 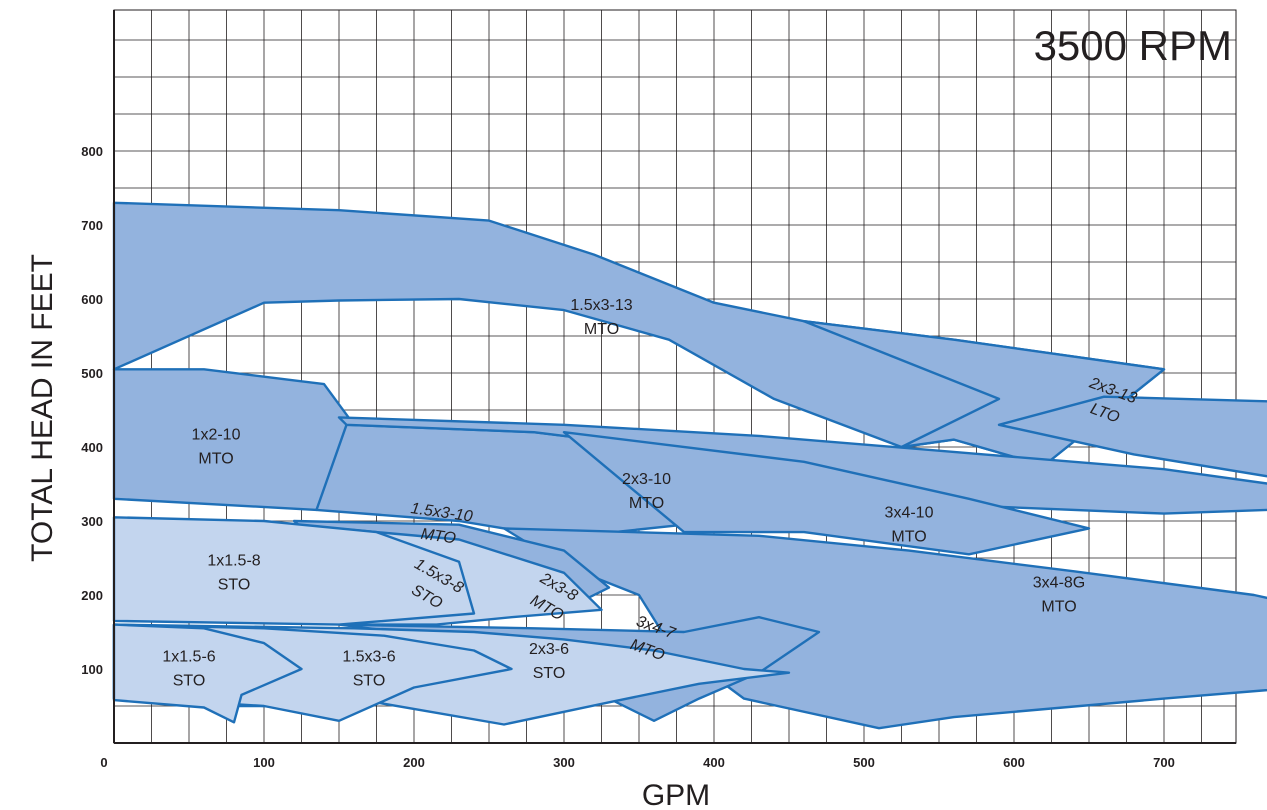 What do you see at coordinates (1059, 595) in the screenshot?
I see `region-label-3x4-8G: 3x4-8G MTO` at bounding box center [1059, 595].